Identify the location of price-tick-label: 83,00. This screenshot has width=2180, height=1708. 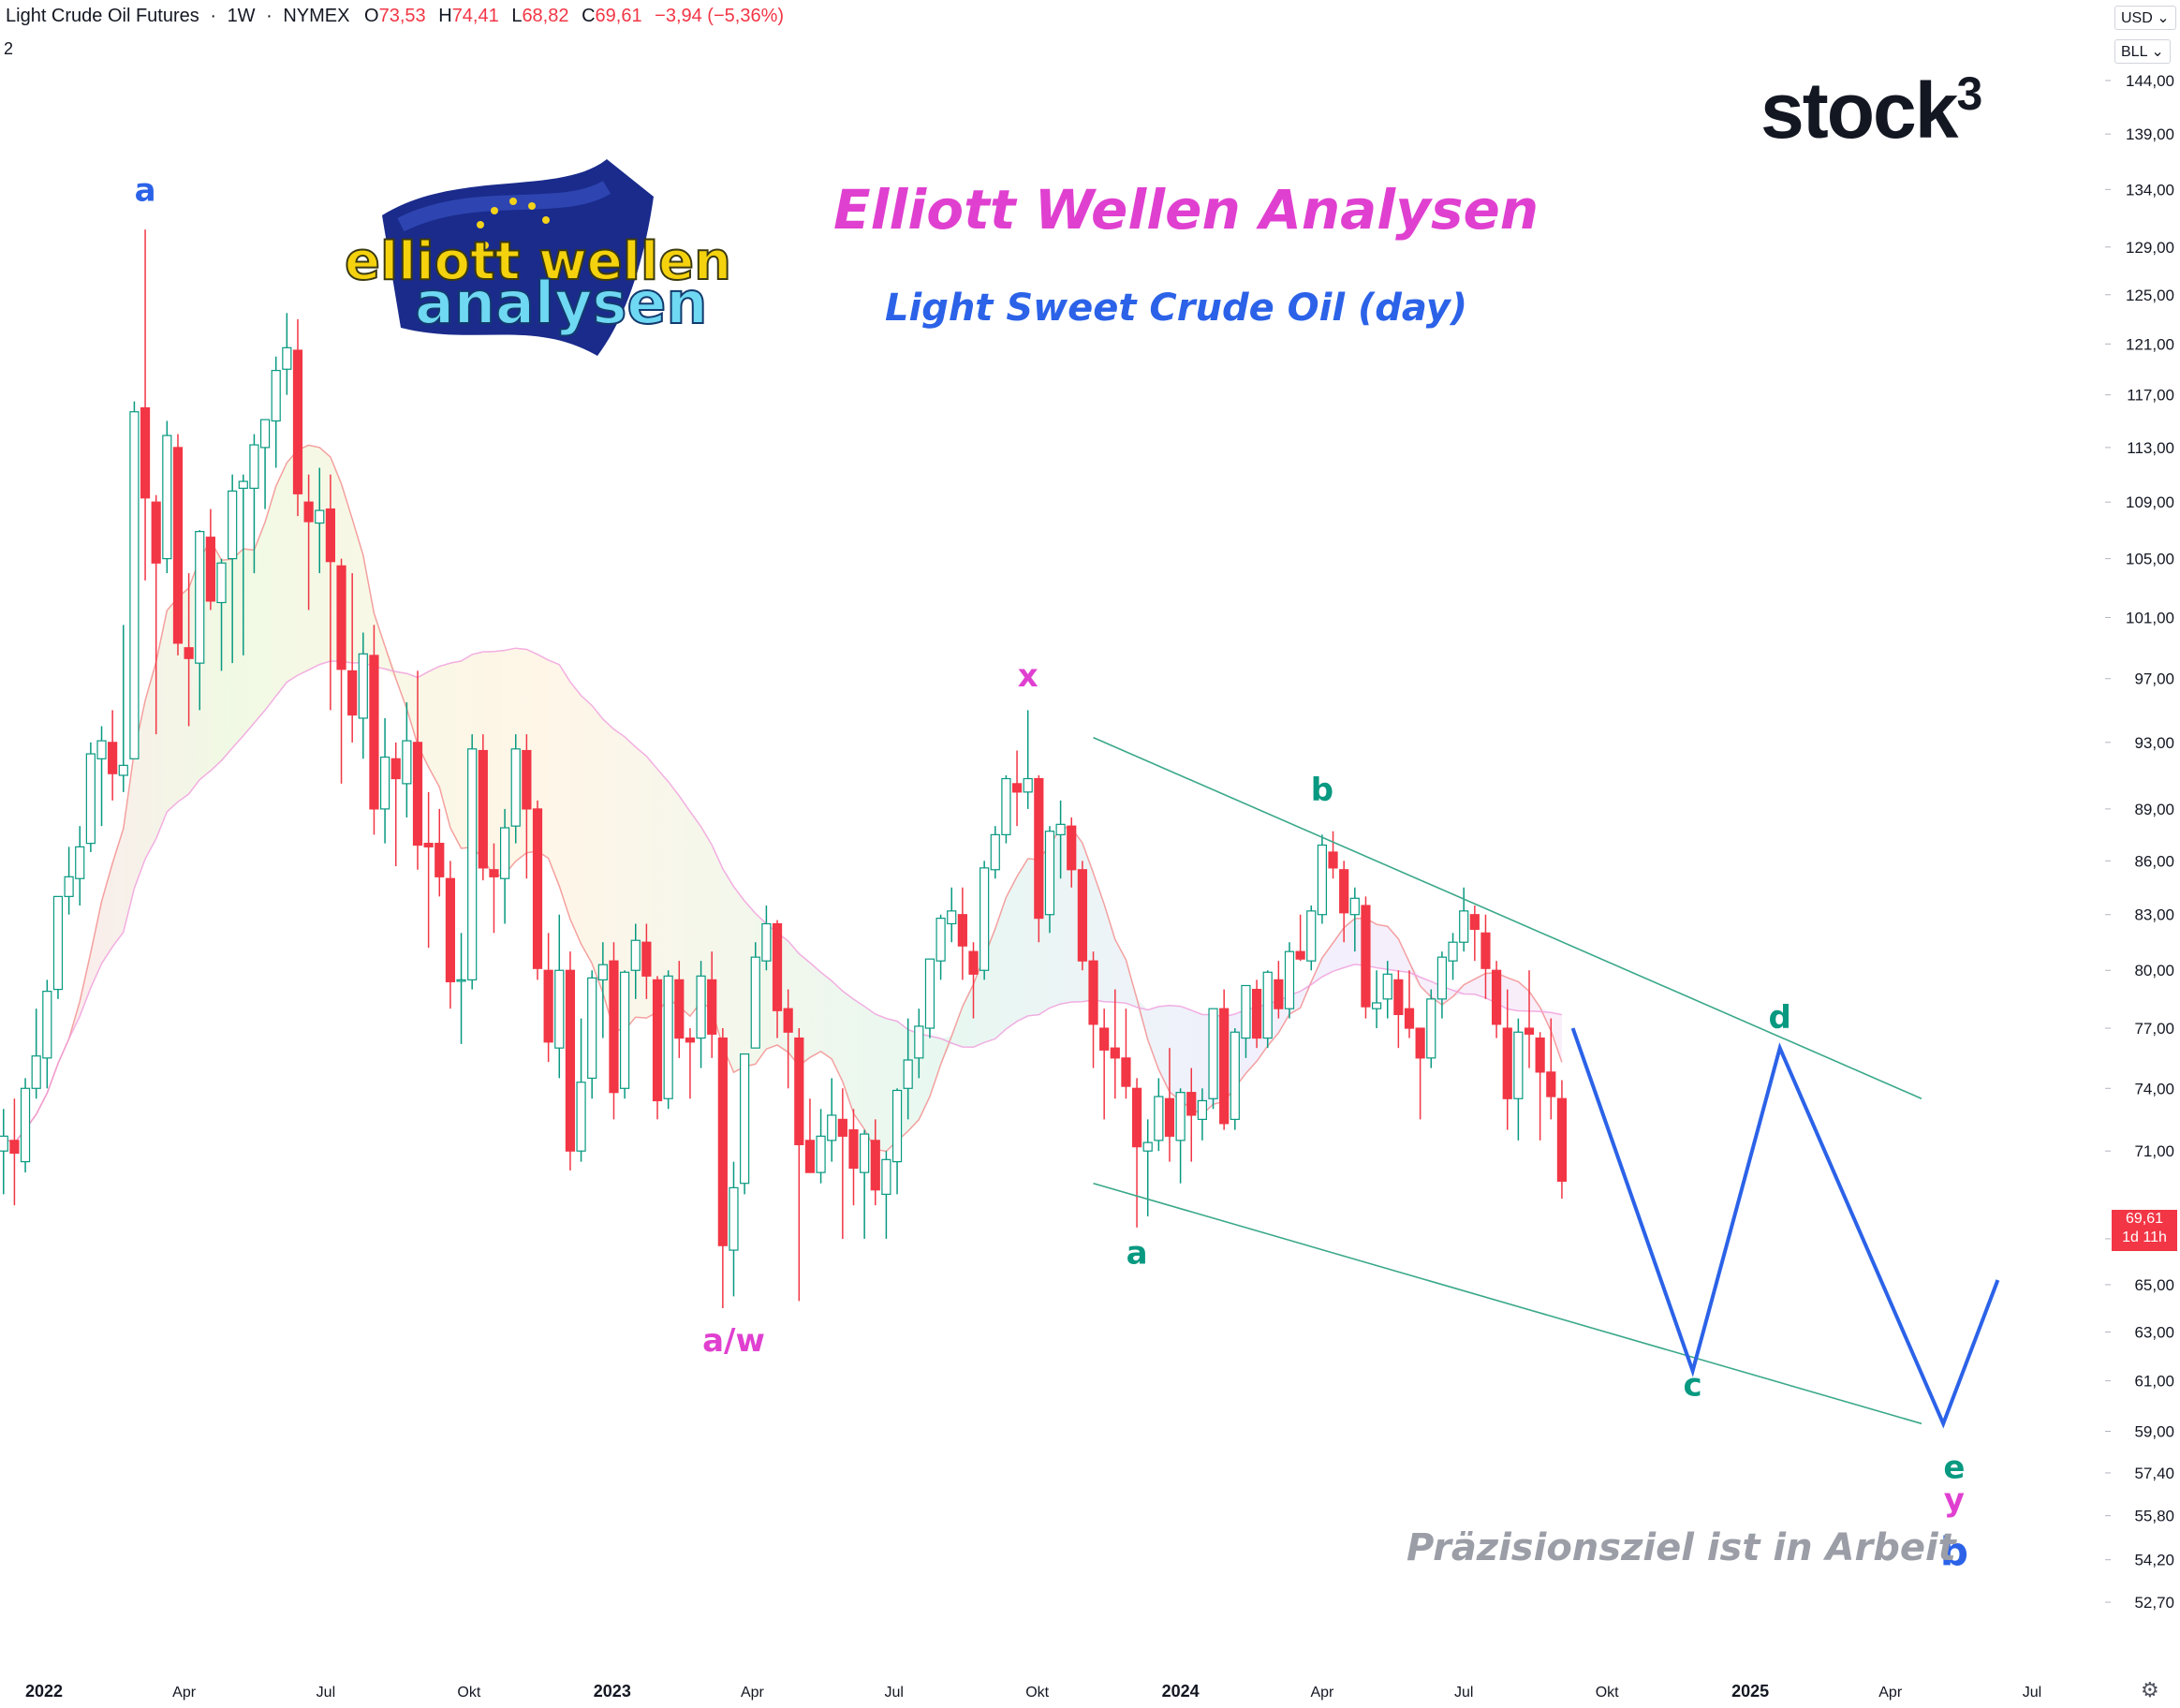
(2154, 915).